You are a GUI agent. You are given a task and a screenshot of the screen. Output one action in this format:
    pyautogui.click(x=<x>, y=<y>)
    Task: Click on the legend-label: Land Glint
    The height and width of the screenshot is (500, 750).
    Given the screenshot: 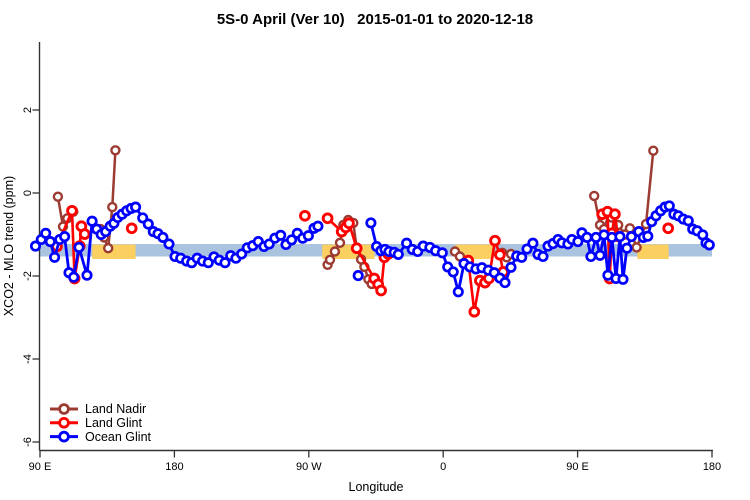 What is the action you would take?
    pyautogui.click(x=114, y=423)
    